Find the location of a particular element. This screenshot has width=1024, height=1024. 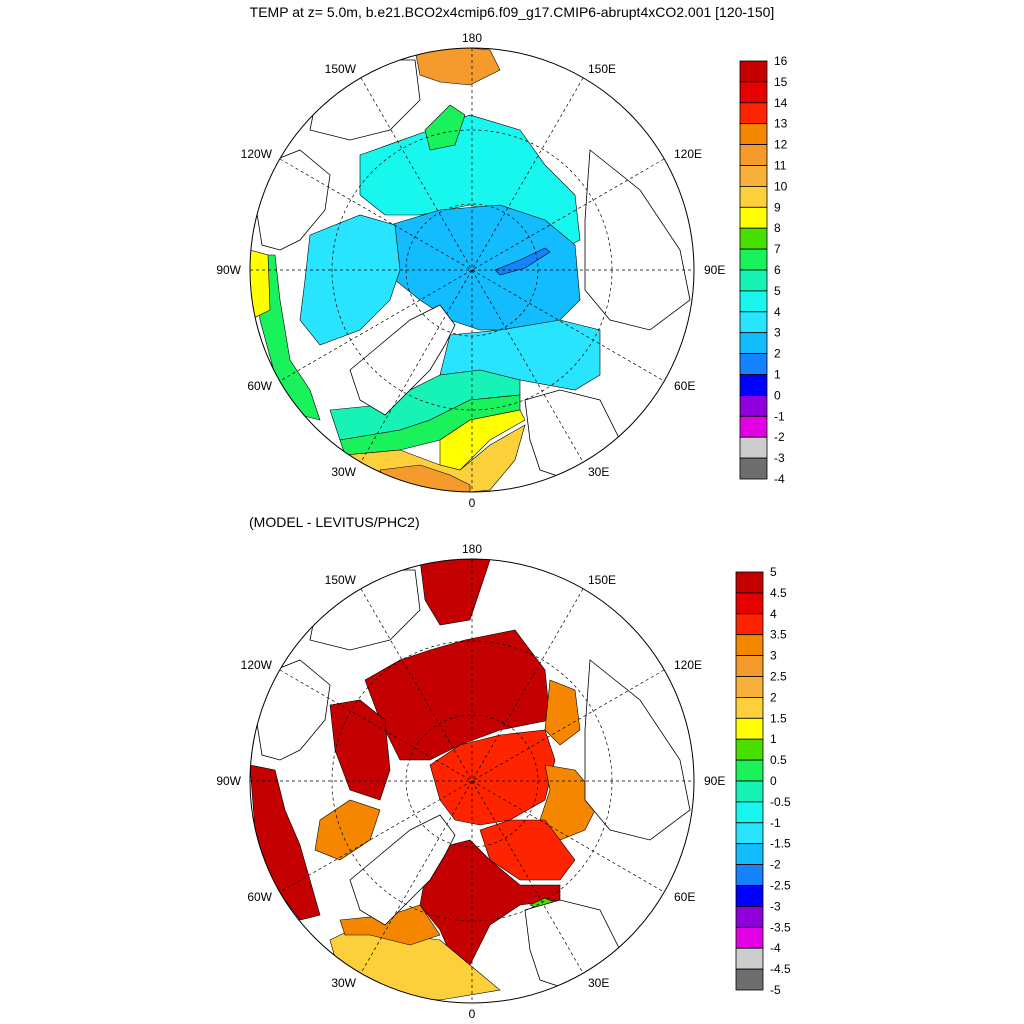

top-colorbar-label: 5 is located at coordinates (777, 291).